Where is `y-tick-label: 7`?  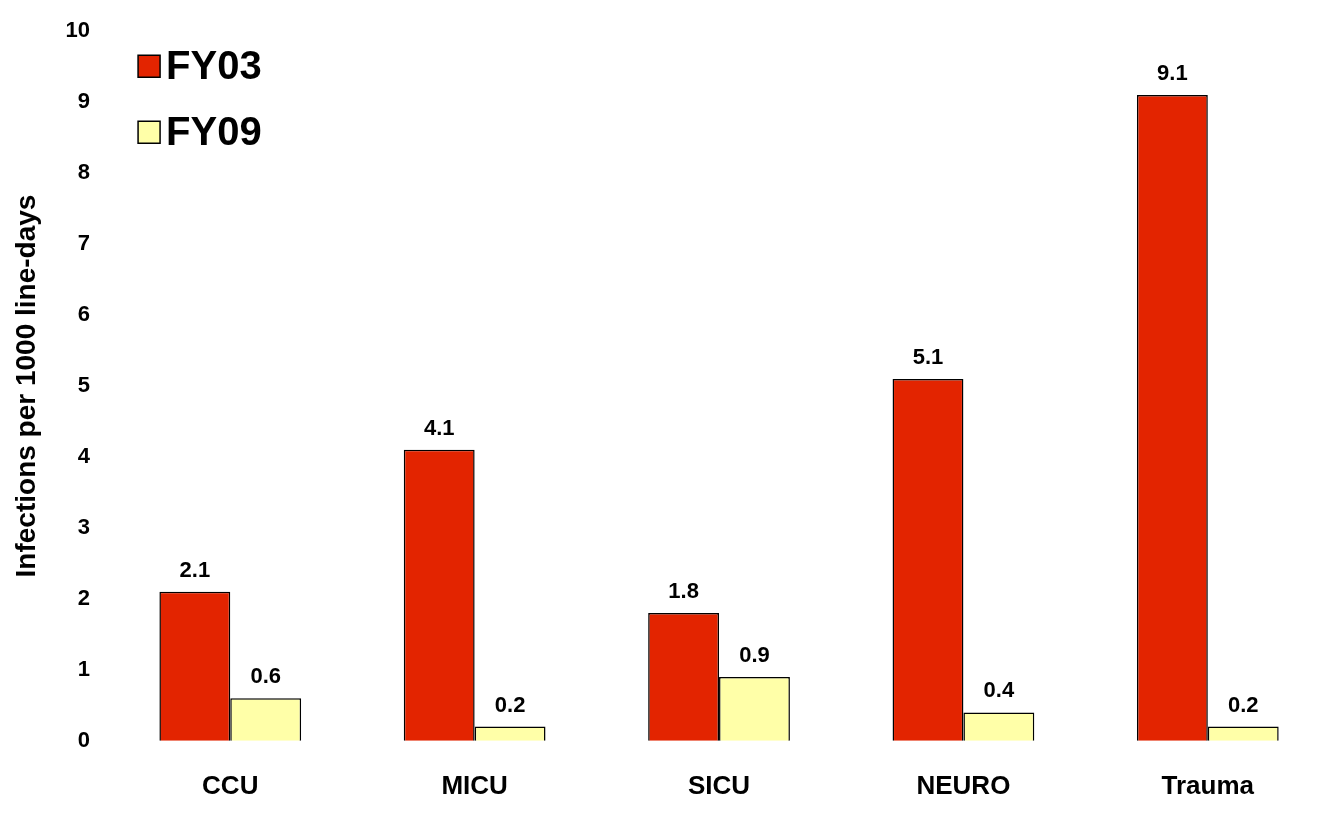
y-tick-label: 7 is located at coordinates (84, 243).